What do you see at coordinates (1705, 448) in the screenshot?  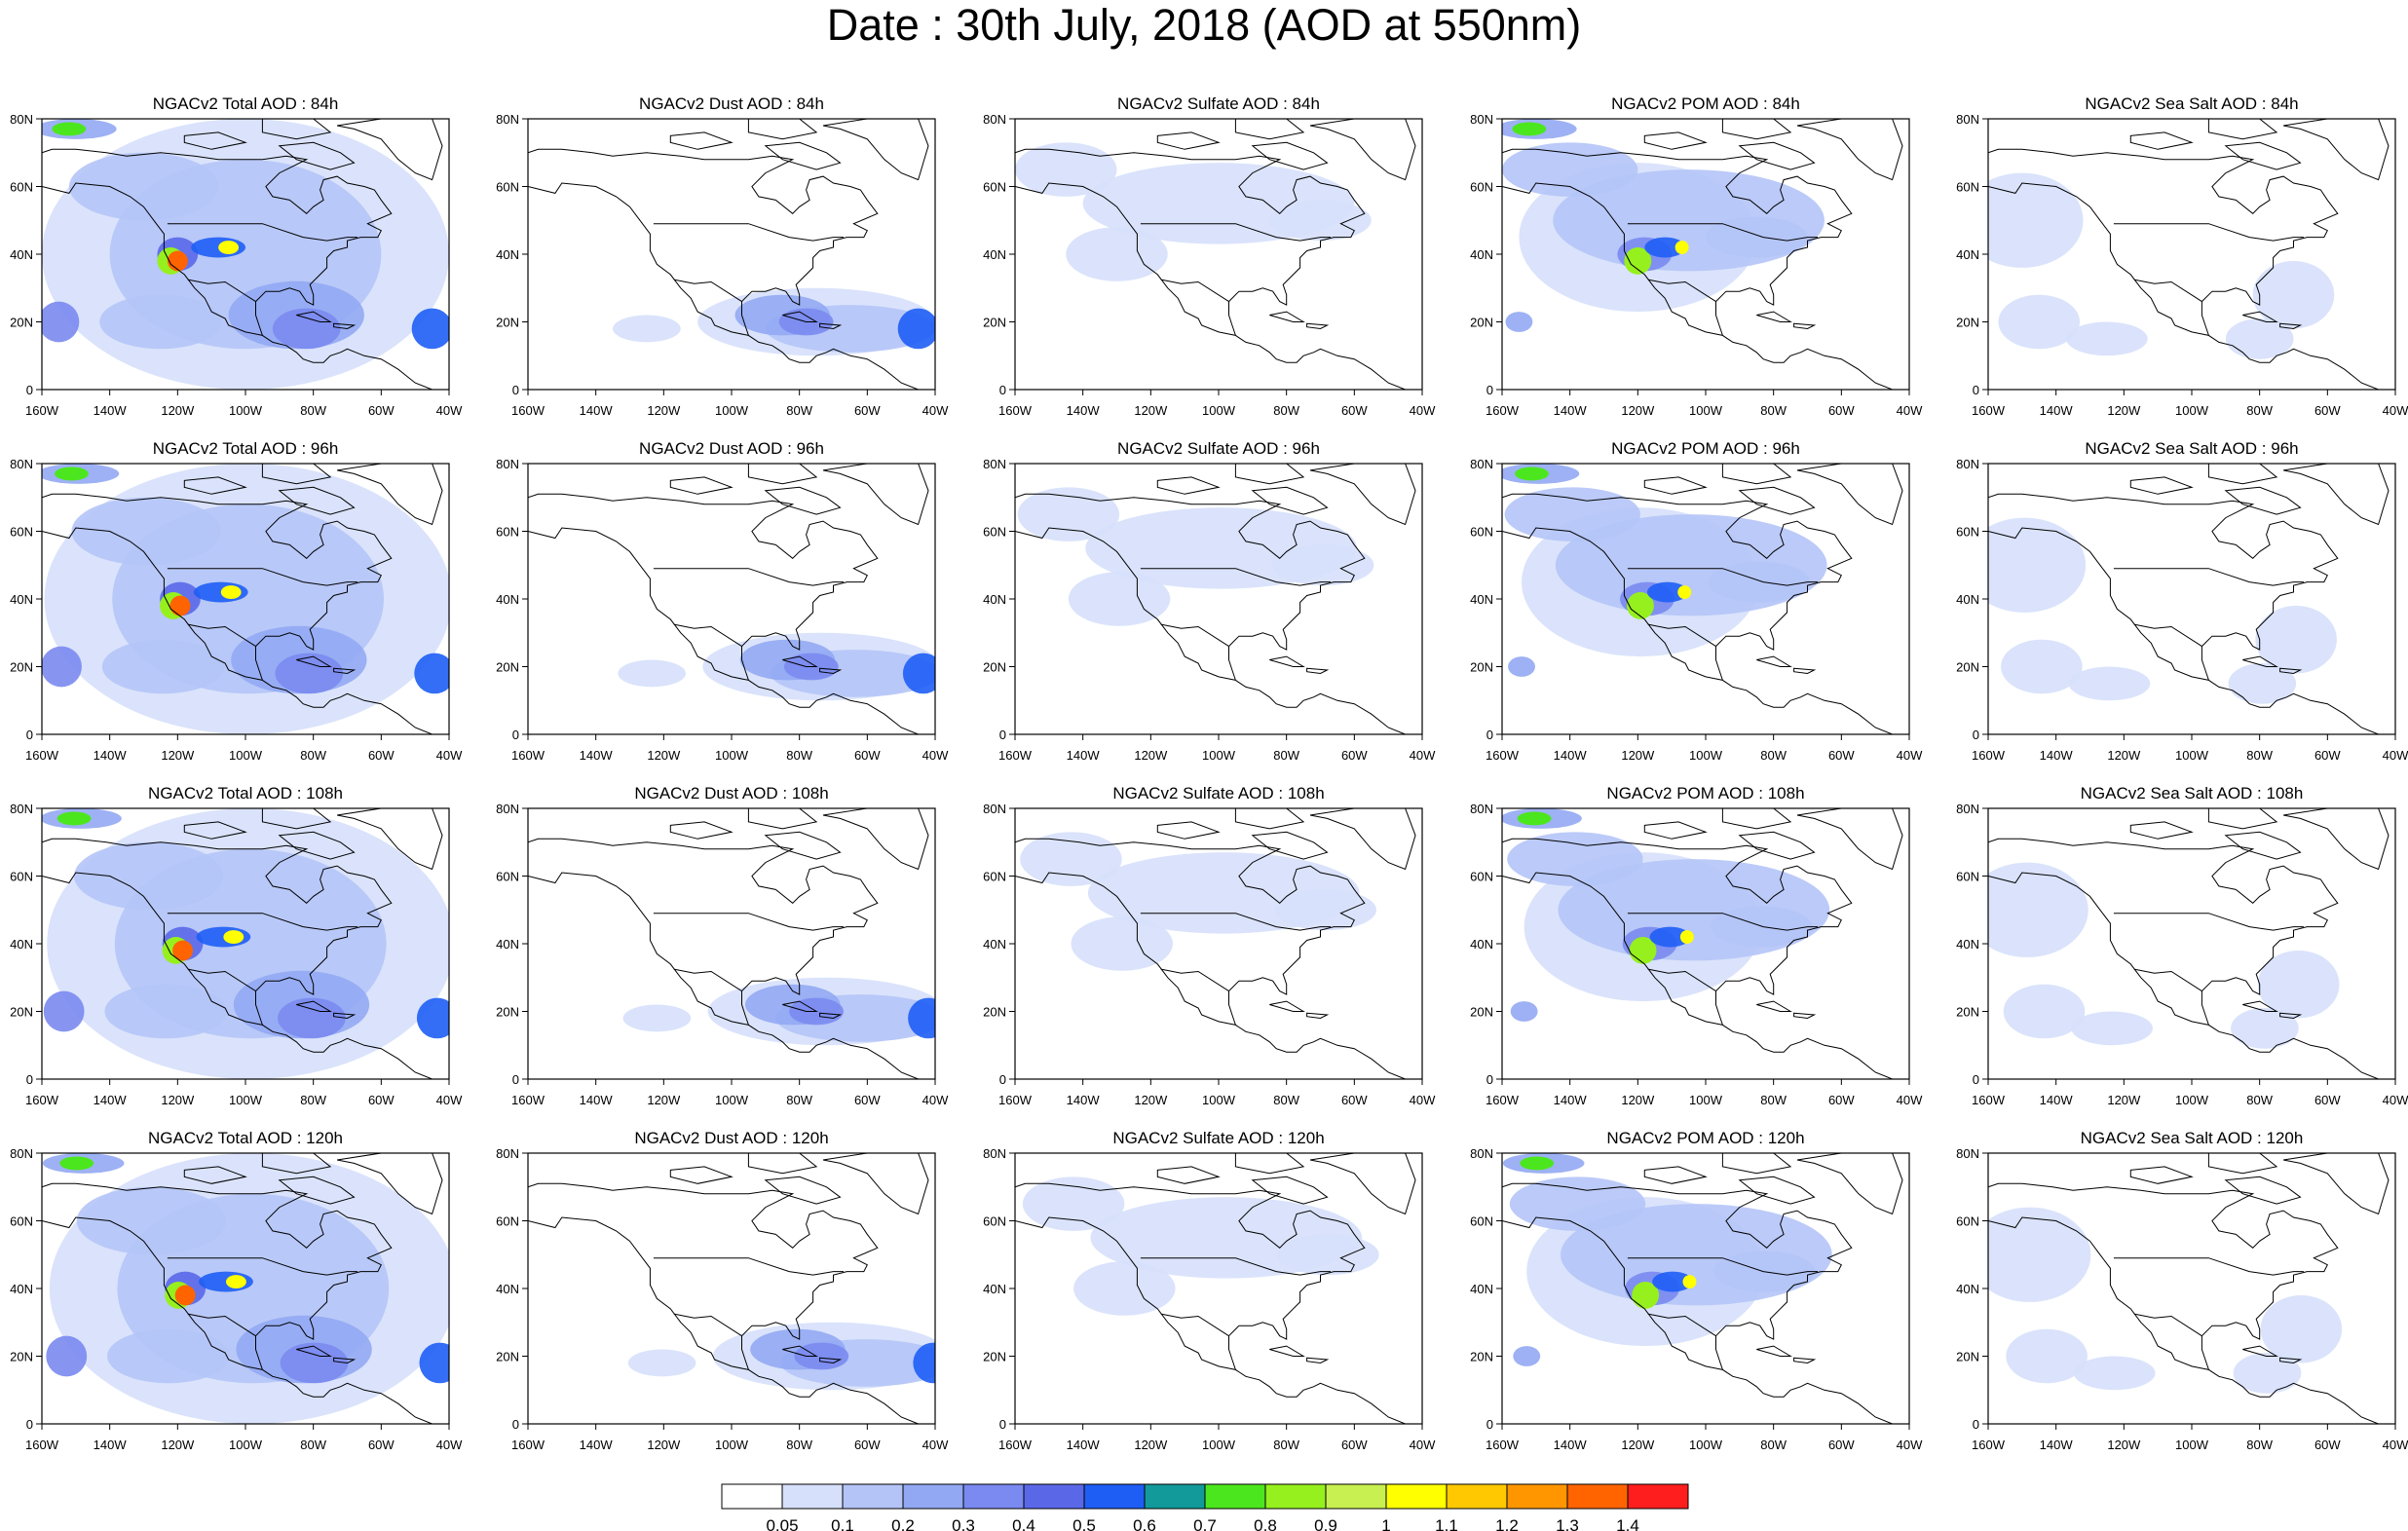 I see `panel-title: NGACv2 POM AOD : 96h` at bounding box center [1705, 448].